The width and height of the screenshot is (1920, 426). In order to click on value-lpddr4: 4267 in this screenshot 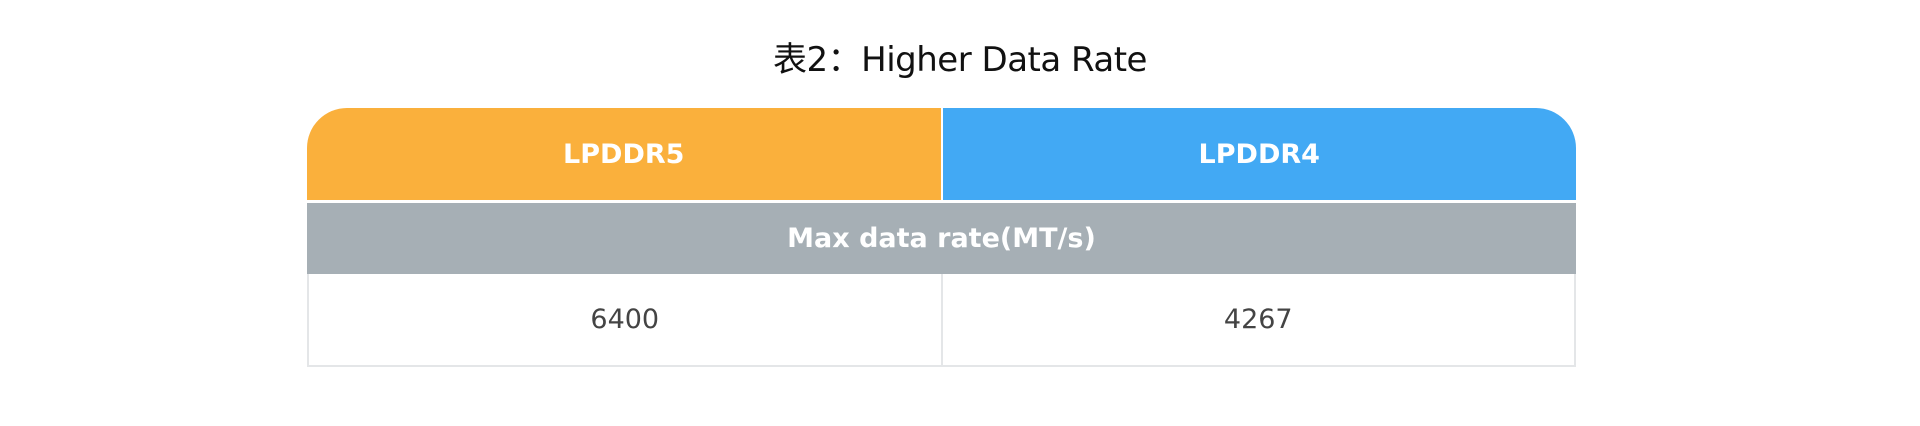, I will do `click(1257, 319)`.